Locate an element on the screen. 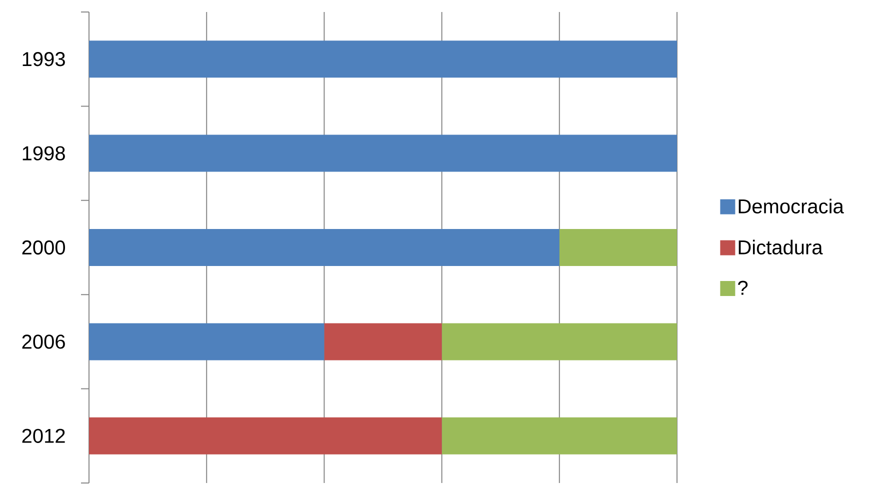 The image size is (880, 495). y-tick-label: 1993 is located at coordinates (43, 59).